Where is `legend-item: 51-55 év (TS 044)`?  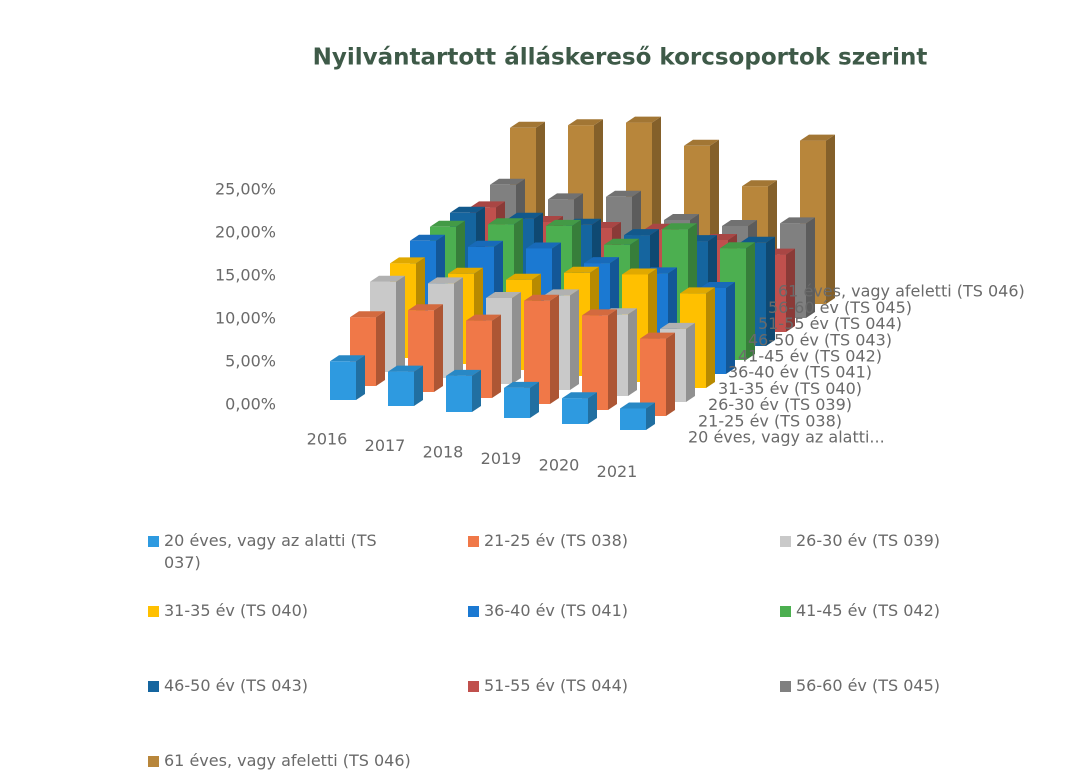
legend-item: 51-55 év (TS 044) is located at coordinates (626, 686).